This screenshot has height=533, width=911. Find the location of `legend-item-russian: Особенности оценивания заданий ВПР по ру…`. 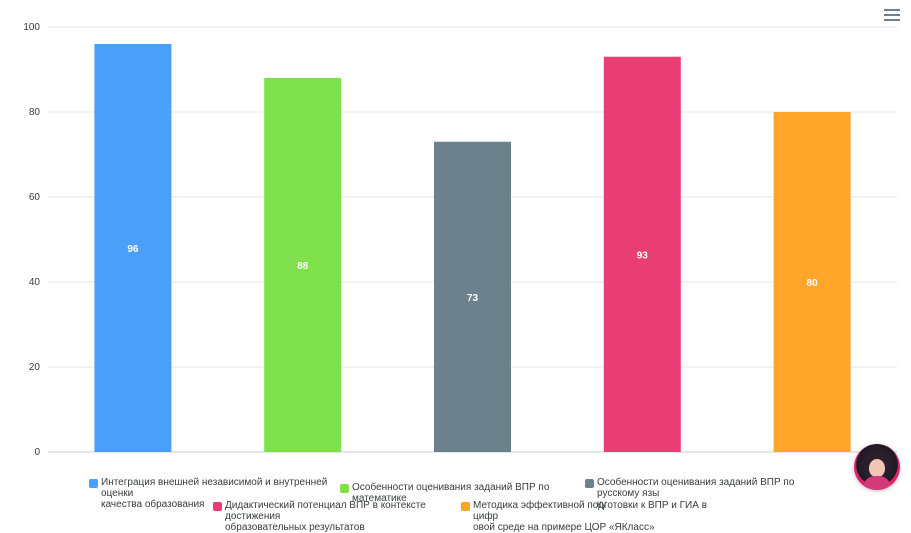

legend-item-russian: Особенности оценивания заданий ВПР по ру… is located at coordinates (710, 493).